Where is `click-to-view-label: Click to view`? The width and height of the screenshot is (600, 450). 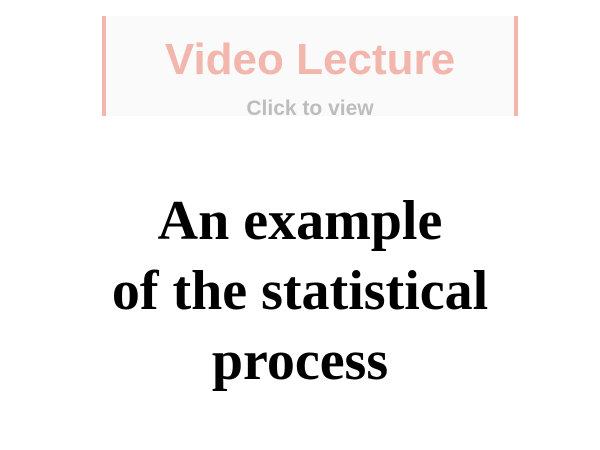 click-to-view-label: Click to view is located at coordinates (310, 108).